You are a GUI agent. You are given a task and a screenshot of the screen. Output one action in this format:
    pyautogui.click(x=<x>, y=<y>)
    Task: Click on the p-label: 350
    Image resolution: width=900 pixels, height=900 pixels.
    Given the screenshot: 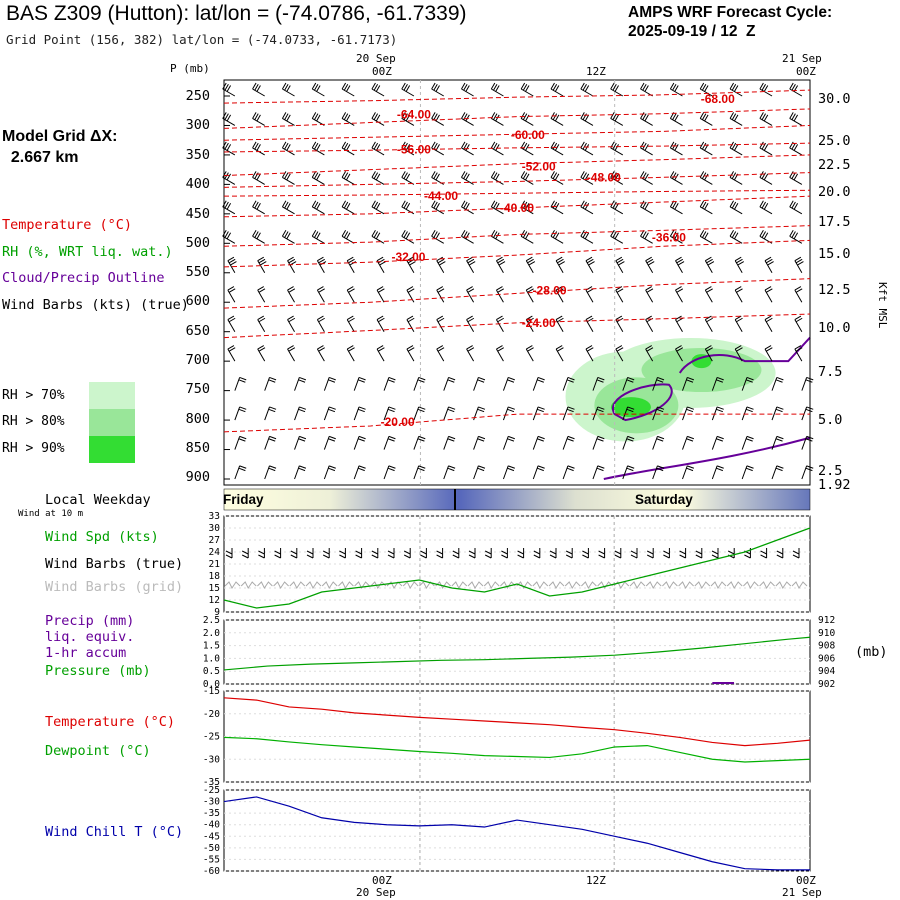 What is the action you would take?
    pyautogui.click(x=197, y=155)
    